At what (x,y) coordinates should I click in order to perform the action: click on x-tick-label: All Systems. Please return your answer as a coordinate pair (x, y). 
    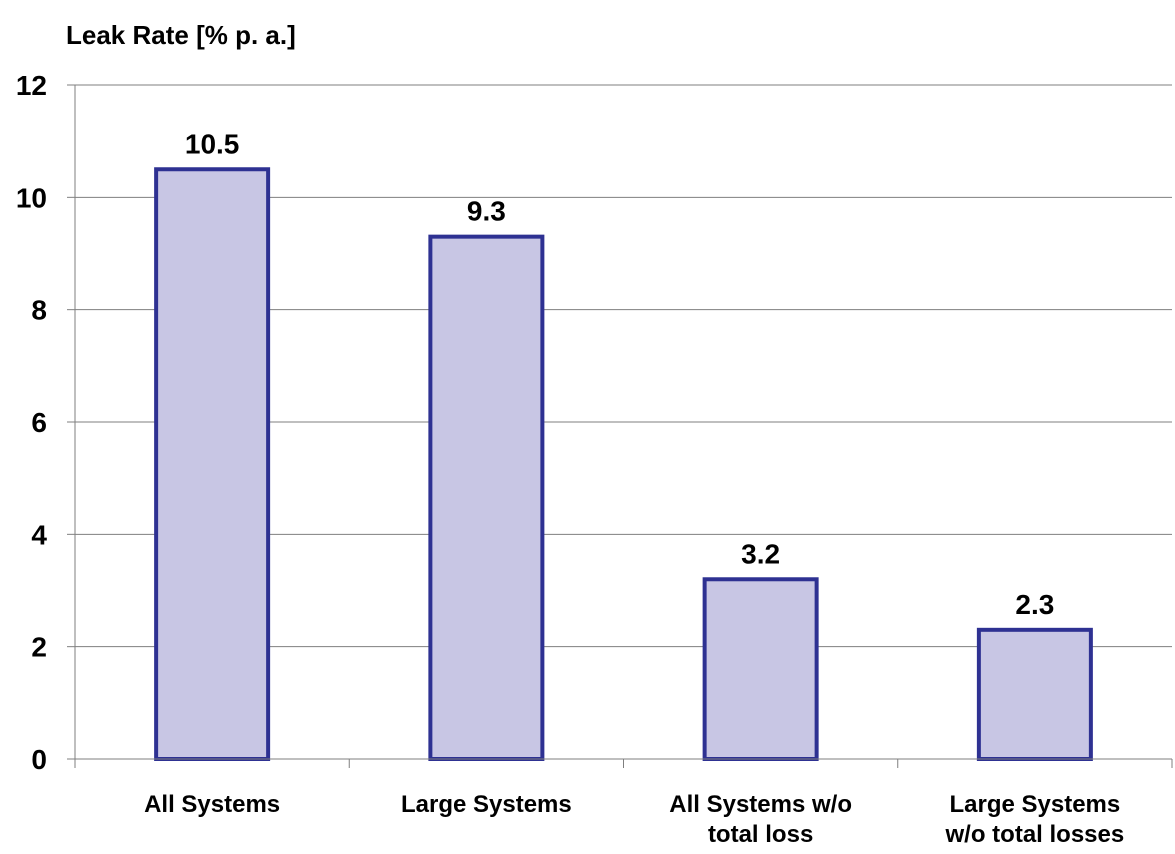
    Looking at the image, I should click on (212, 804).